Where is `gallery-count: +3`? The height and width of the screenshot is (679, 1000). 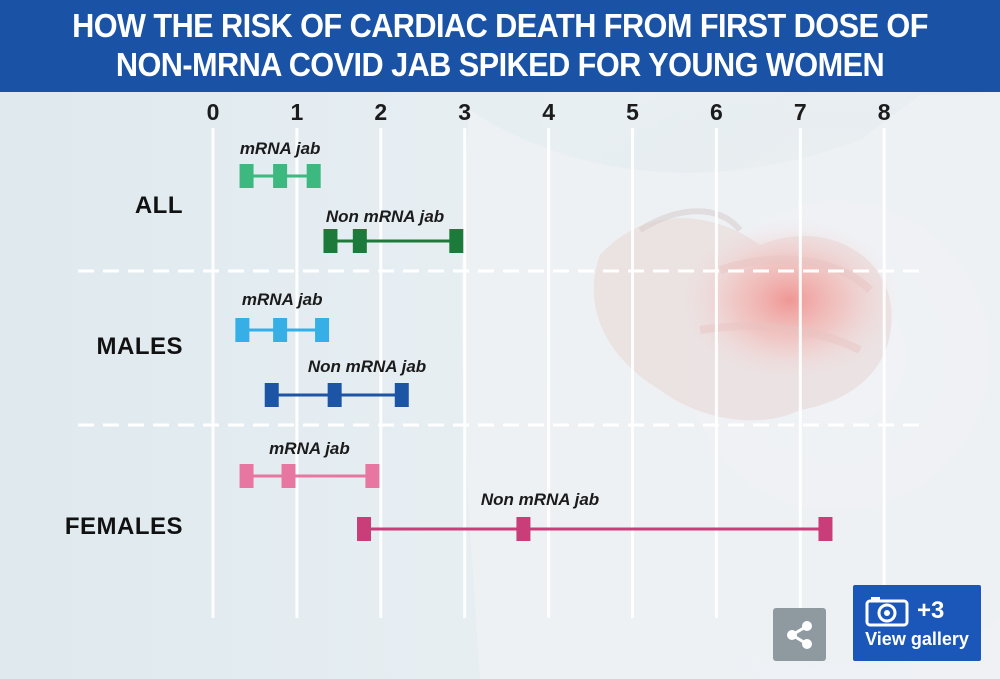 gallery-count: +3 is located at coordinates (931, 610).